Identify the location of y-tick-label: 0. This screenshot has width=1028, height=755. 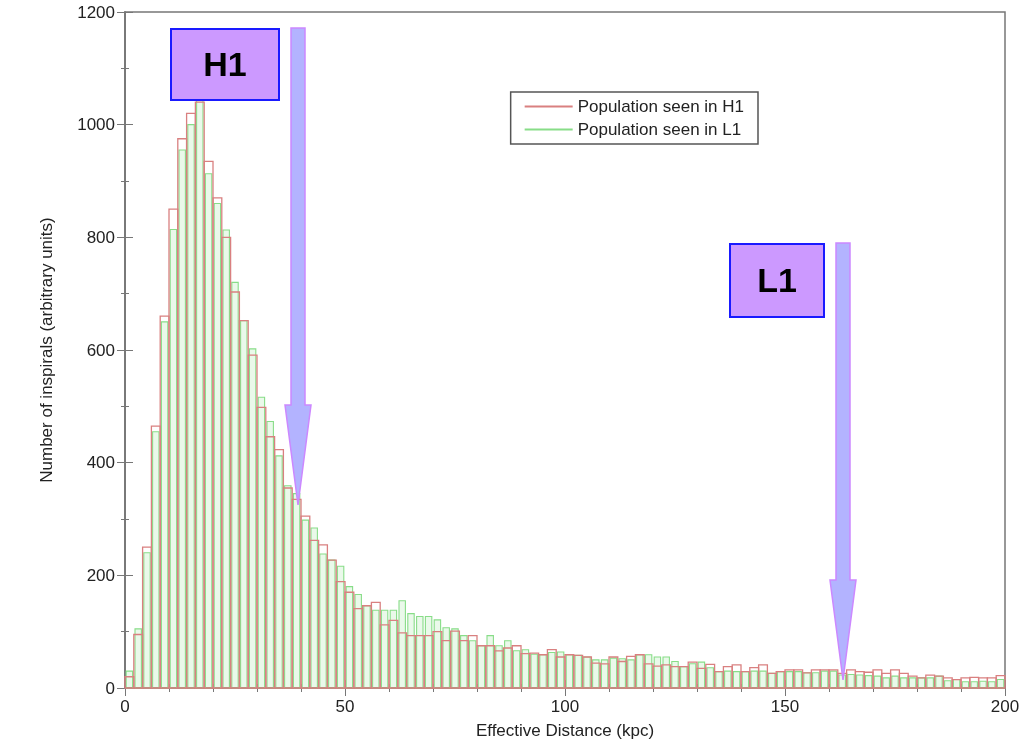
(110, 688).